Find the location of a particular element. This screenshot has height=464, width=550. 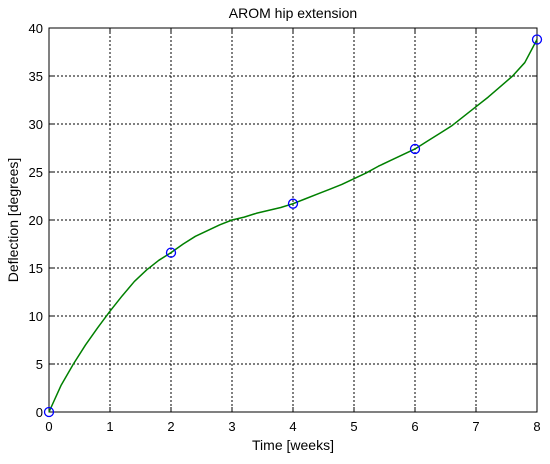

x-tick-label: 3 is located at coordinates (231, 426).